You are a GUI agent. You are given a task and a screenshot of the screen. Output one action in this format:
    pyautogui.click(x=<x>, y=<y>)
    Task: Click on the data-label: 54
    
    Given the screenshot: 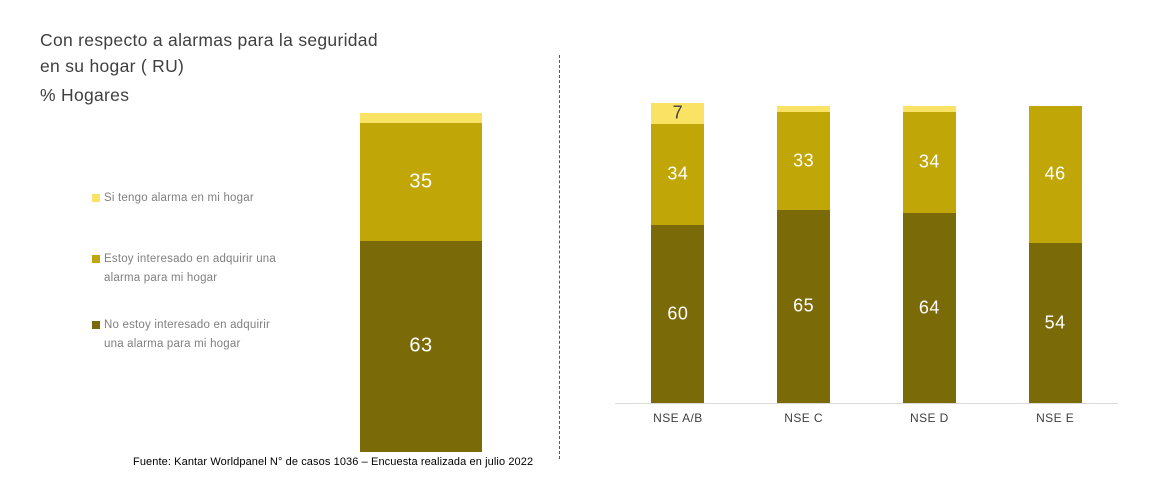 What is the action you would take?
    pyautogui.click(x=1055, y=322)
    